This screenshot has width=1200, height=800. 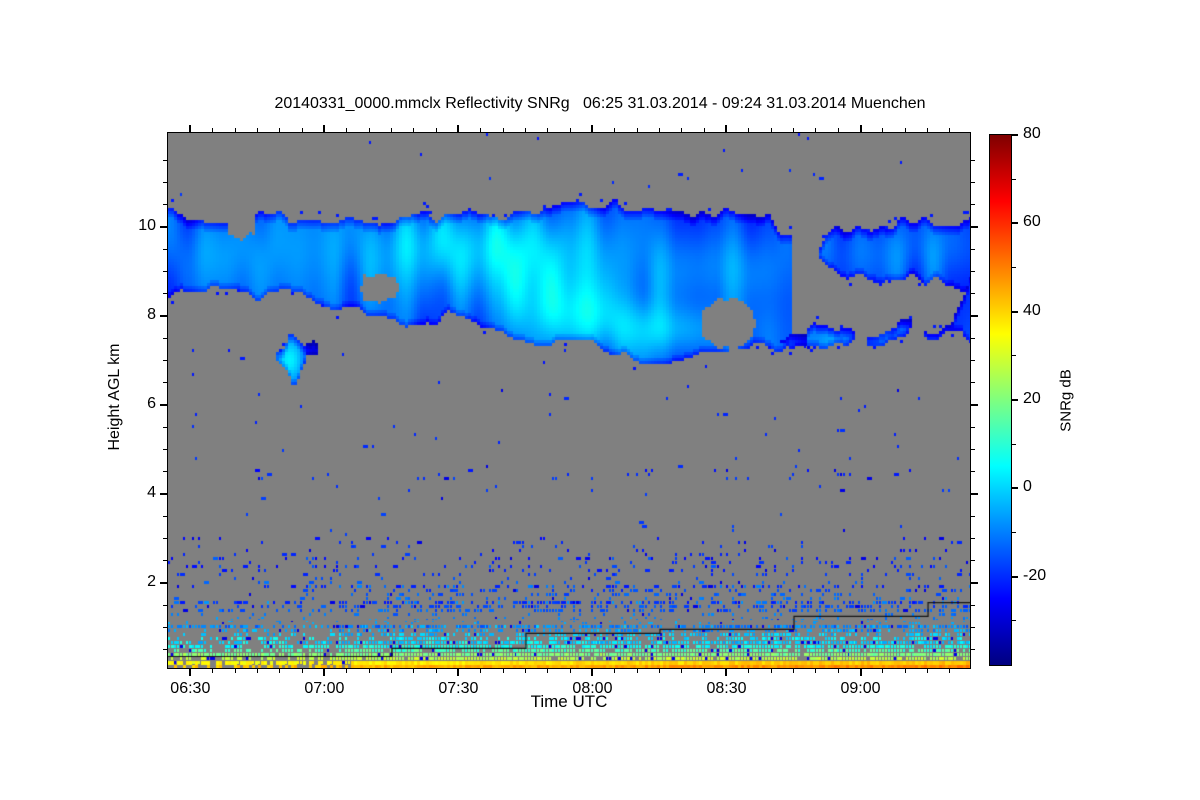 I want to click on x-tick-label: 08:00, so click(x=592, y=688).